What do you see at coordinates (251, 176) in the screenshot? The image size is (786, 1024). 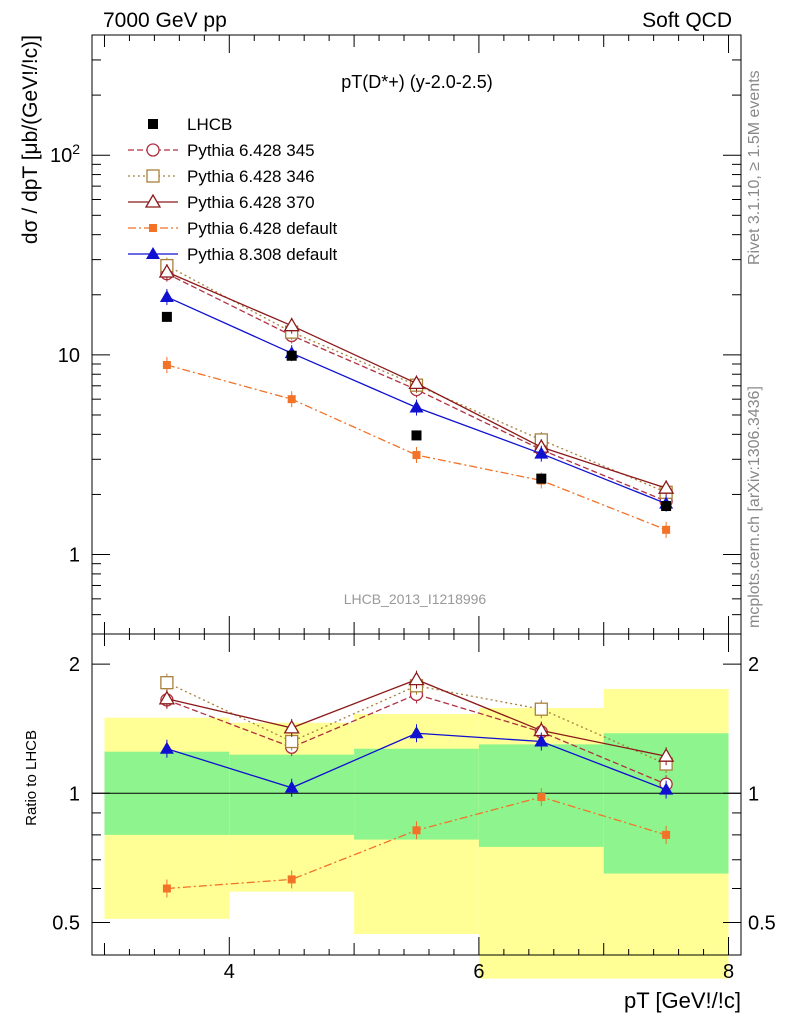 I see `legend-label: Pythia 6.428 346` at bounding box center [251, 176].